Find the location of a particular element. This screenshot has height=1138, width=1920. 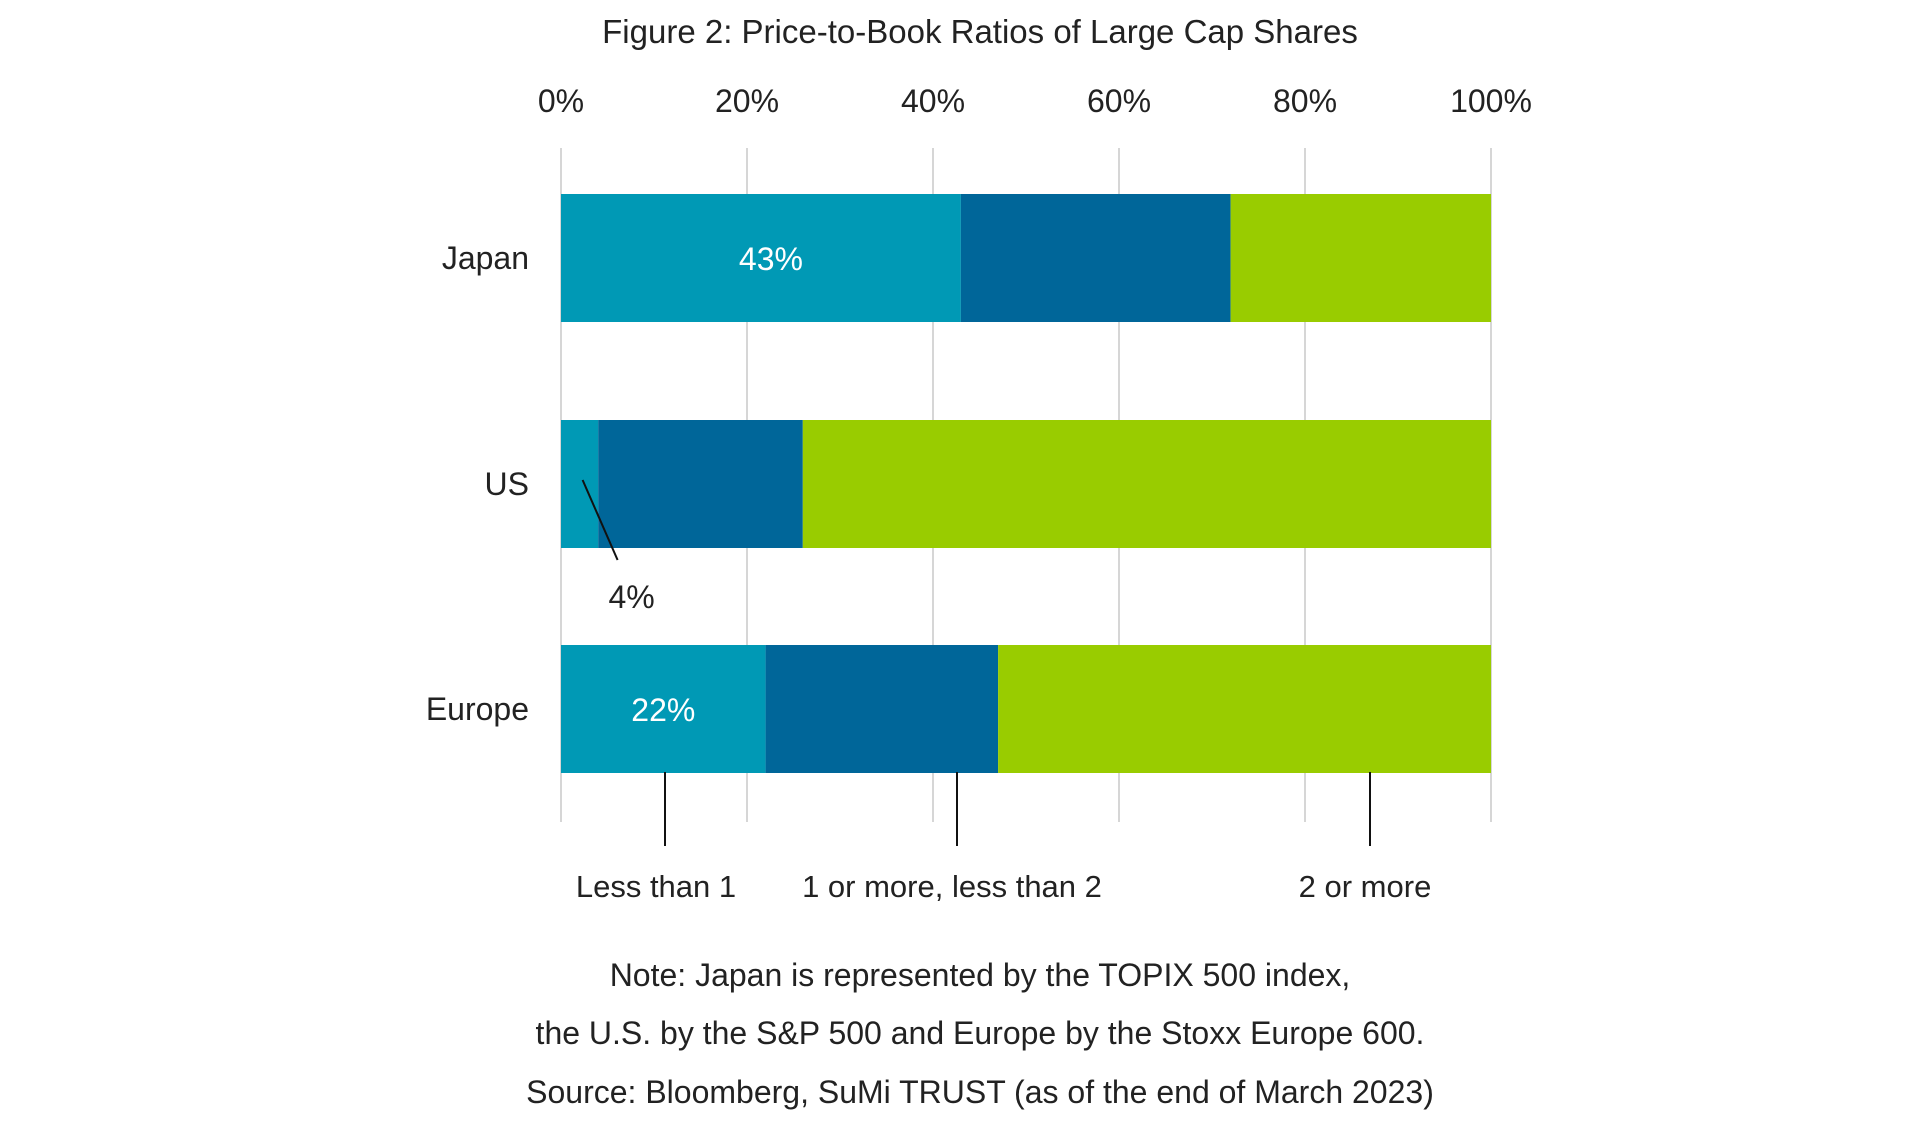

legend-label: 1 or more, less than 2 is located at coordinates (952, 886).